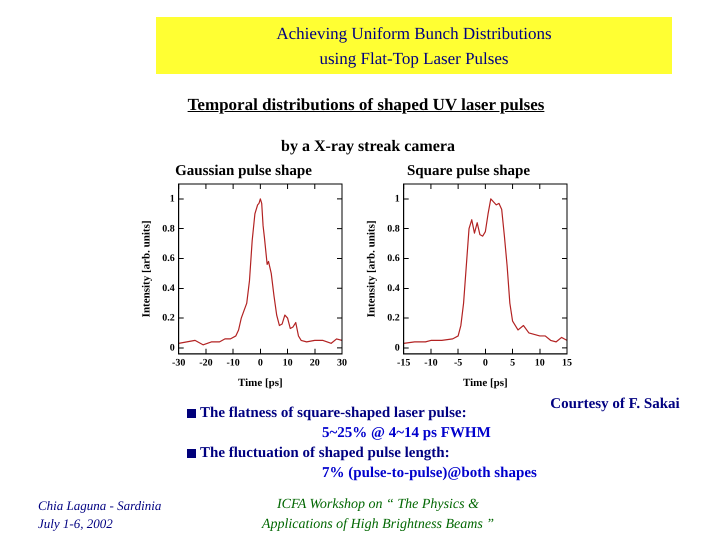 The image size is (720, 540). What do you see at coordinates (615, 404) in the screenshot?
I see `text: Courtesy of F. Sakai` at bounding box center [615, 404].